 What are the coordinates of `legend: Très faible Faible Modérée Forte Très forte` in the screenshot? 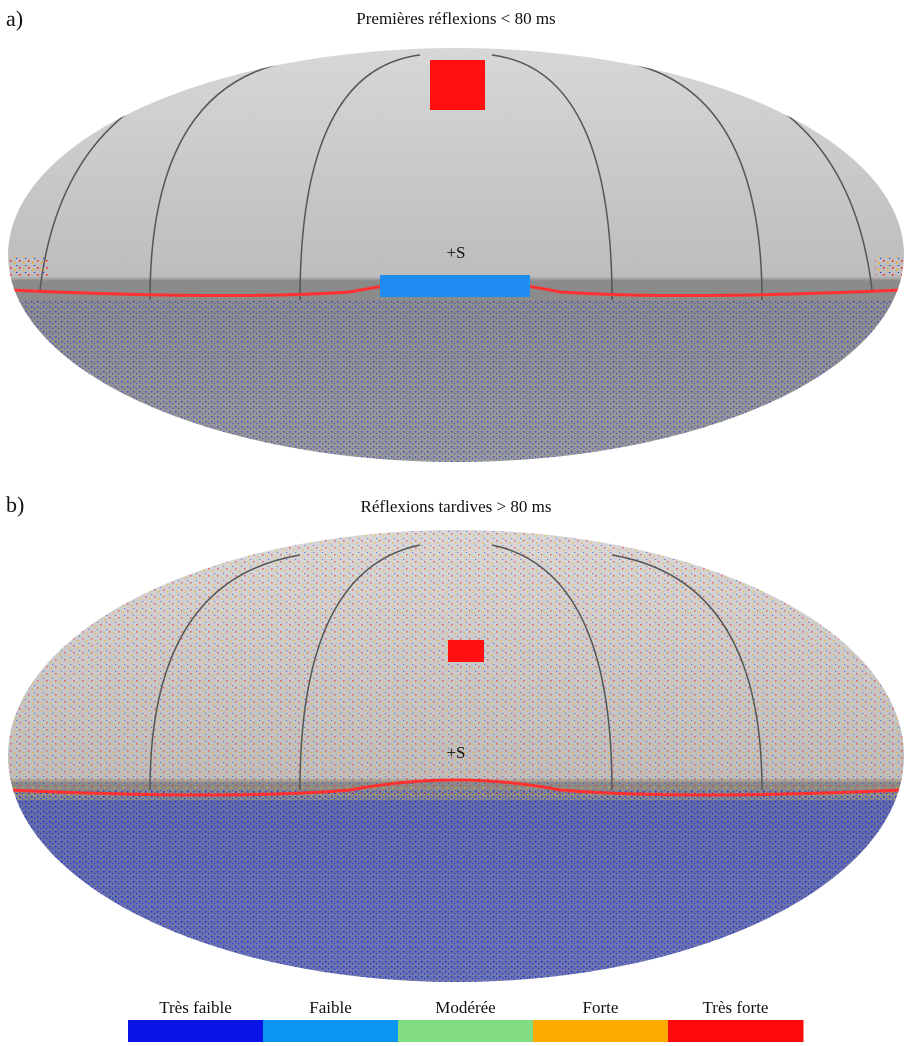 It's located at (466, 1020).